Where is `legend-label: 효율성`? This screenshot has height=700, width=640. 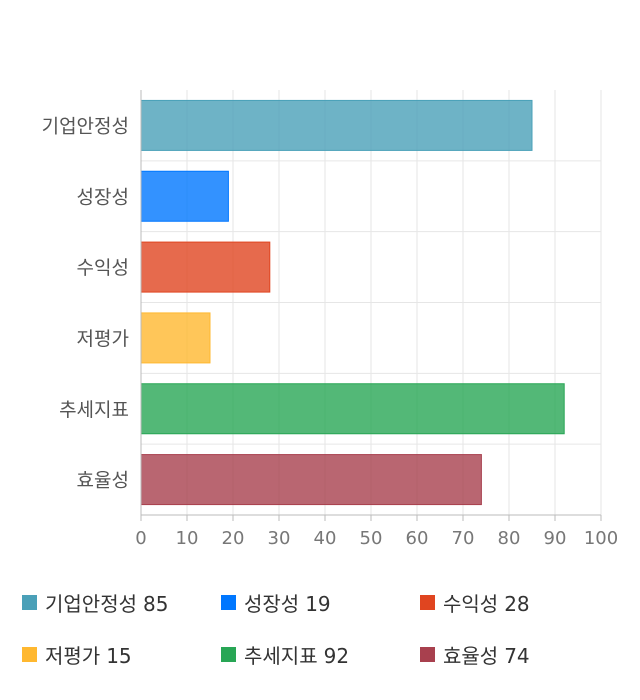
legend-label: 효율성 is located at coordinates (471, 656).